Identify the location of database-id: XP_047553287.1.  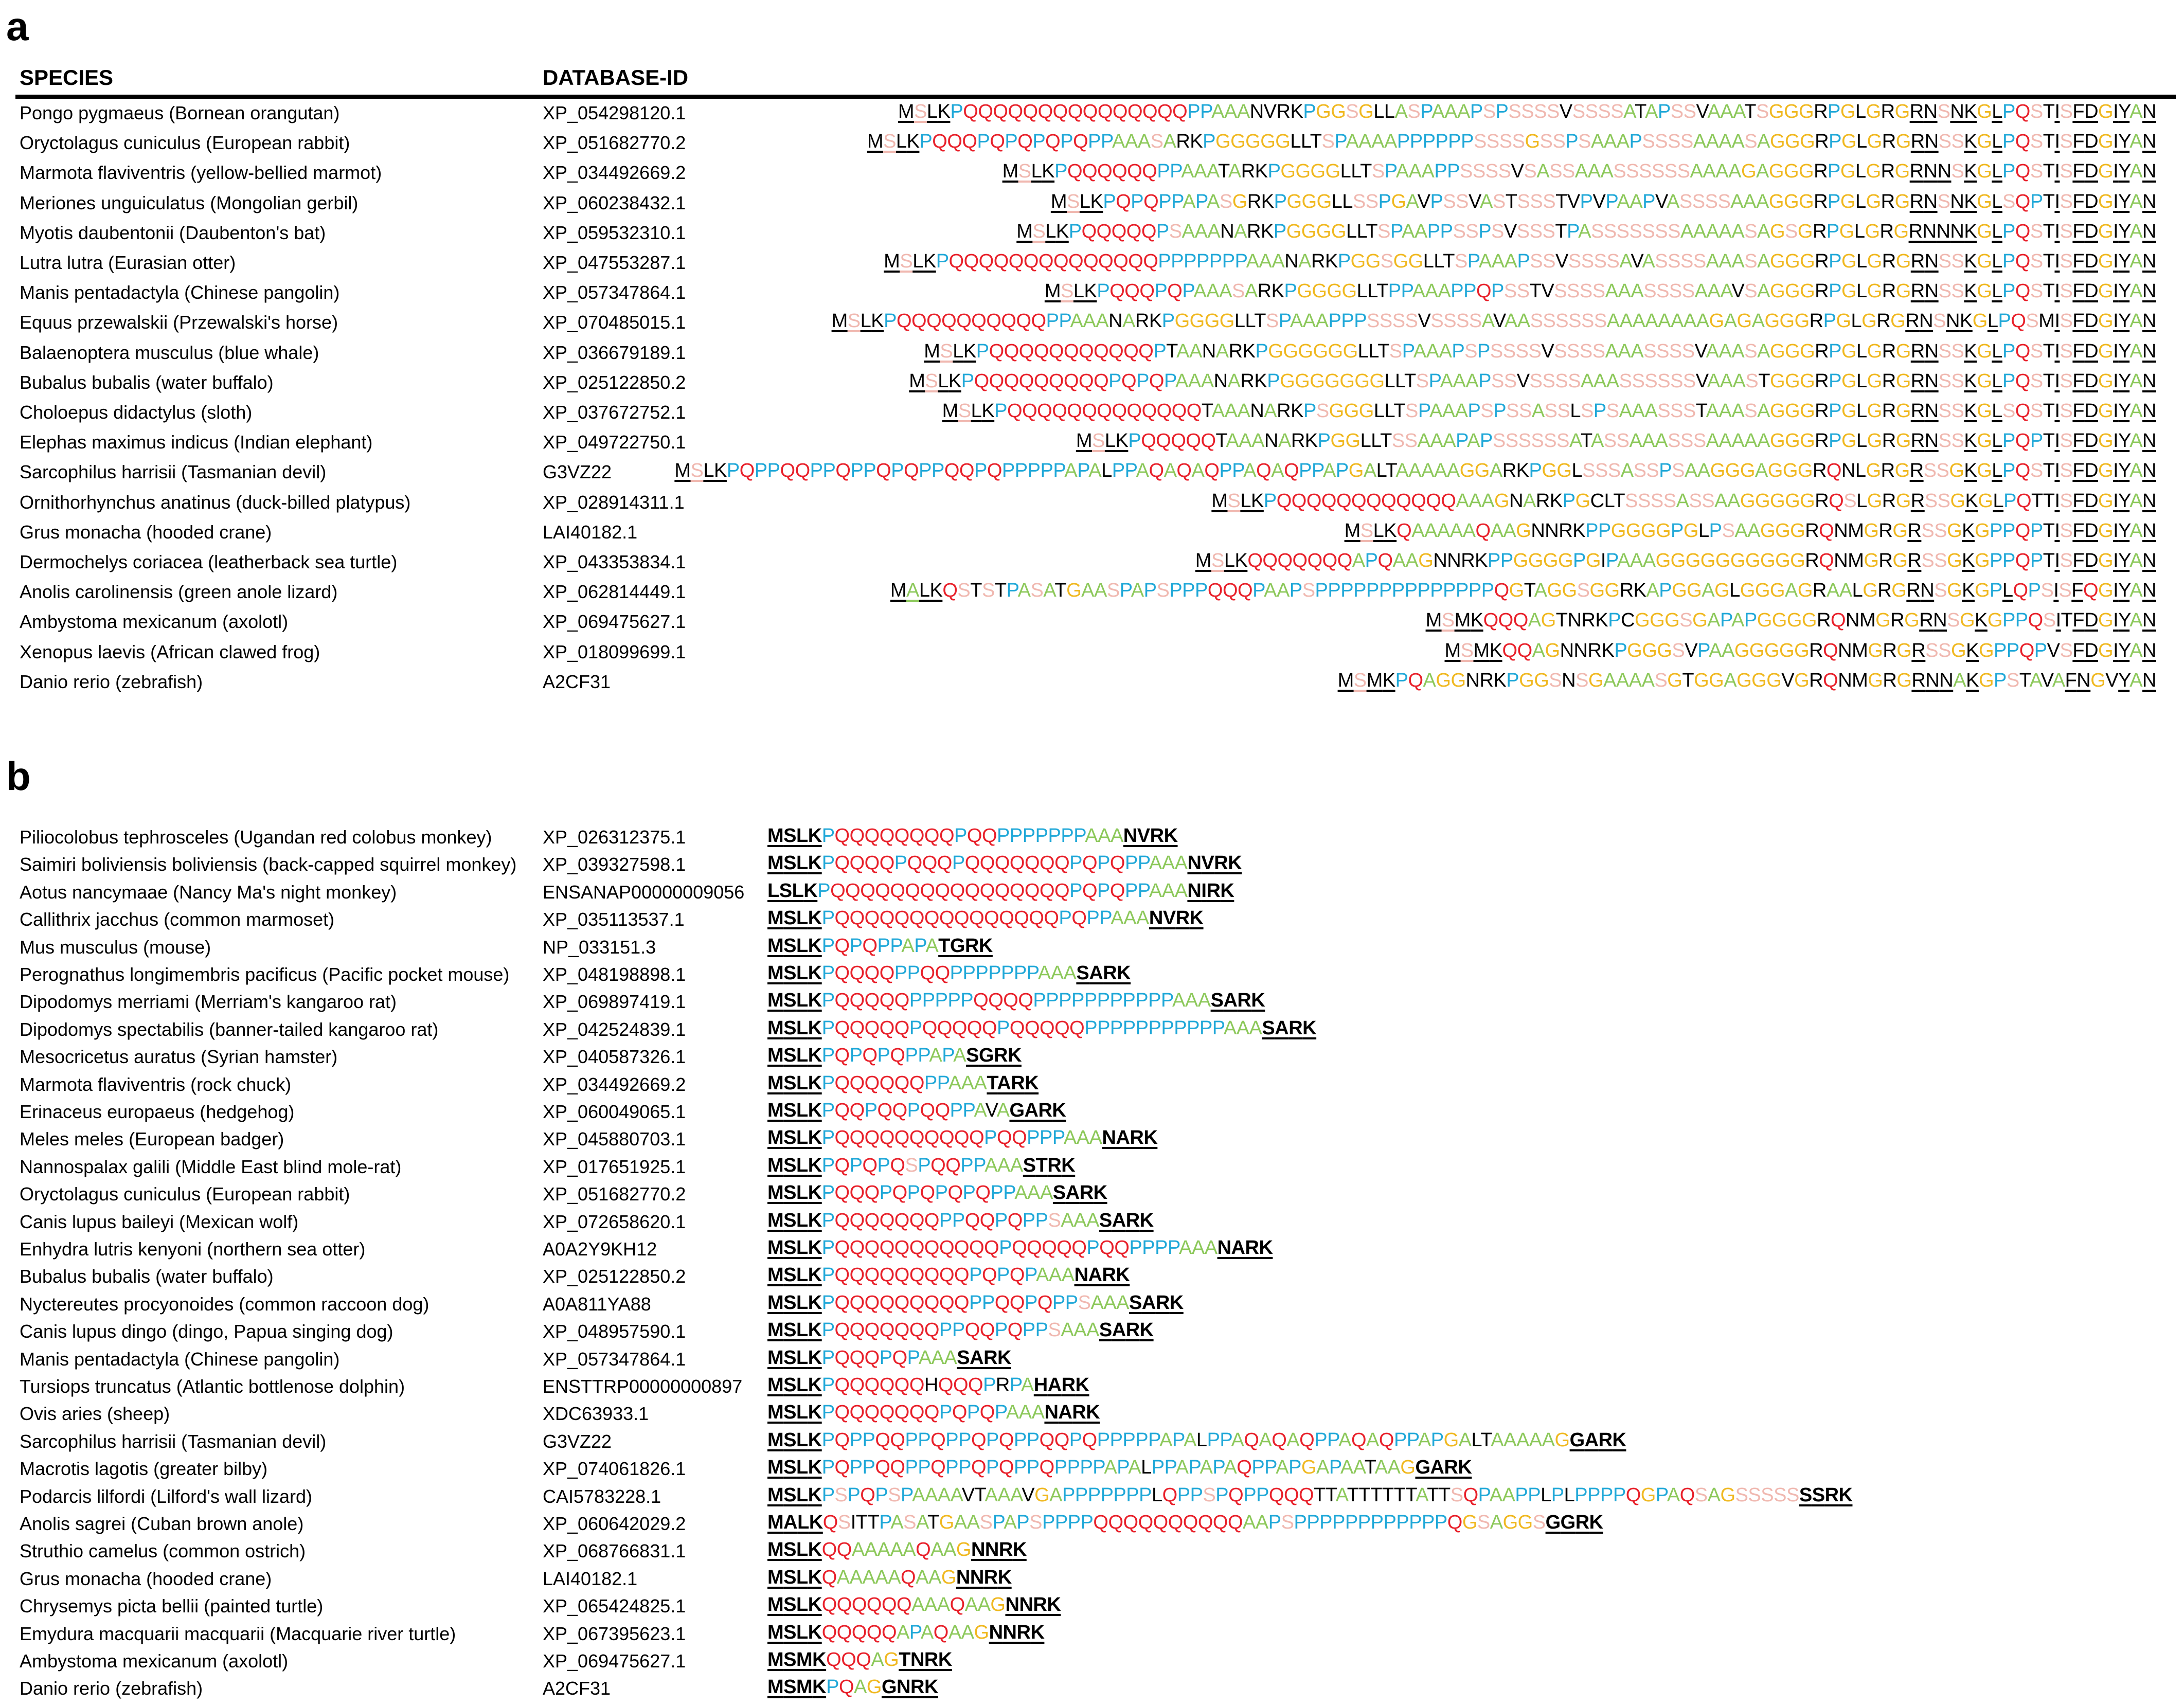
(614, 262).